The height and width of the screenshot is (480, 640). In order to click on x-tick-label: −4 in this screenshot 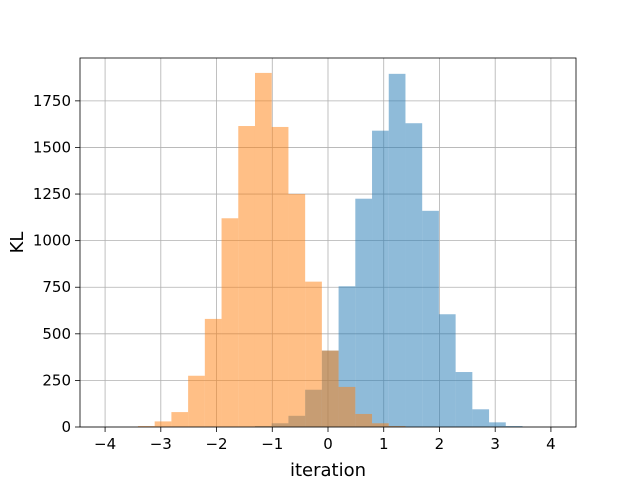, I will do `click(105, 444)`.